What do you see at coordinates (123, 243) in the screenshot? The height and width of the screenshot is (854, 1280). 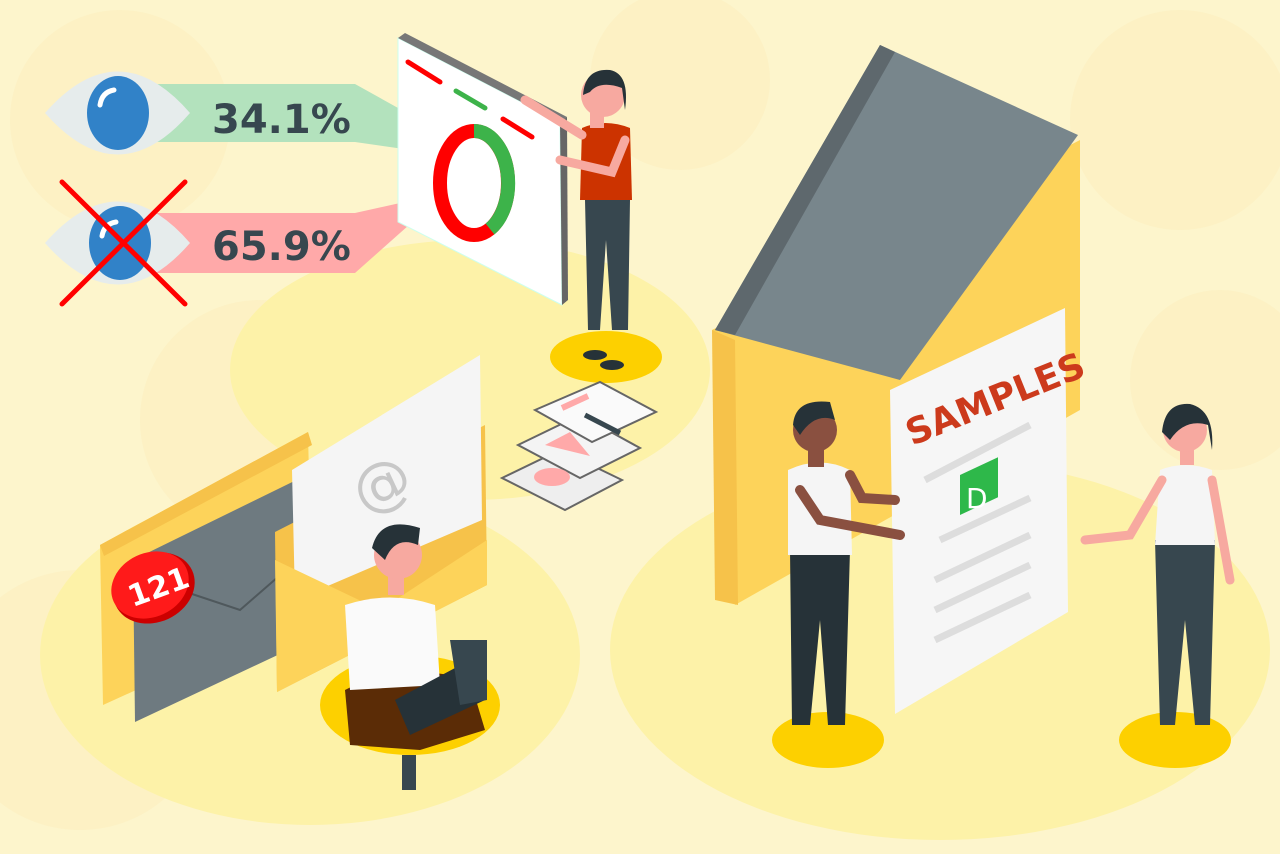 I see `eye-crossed-icon` at bounding box center [123, 243].